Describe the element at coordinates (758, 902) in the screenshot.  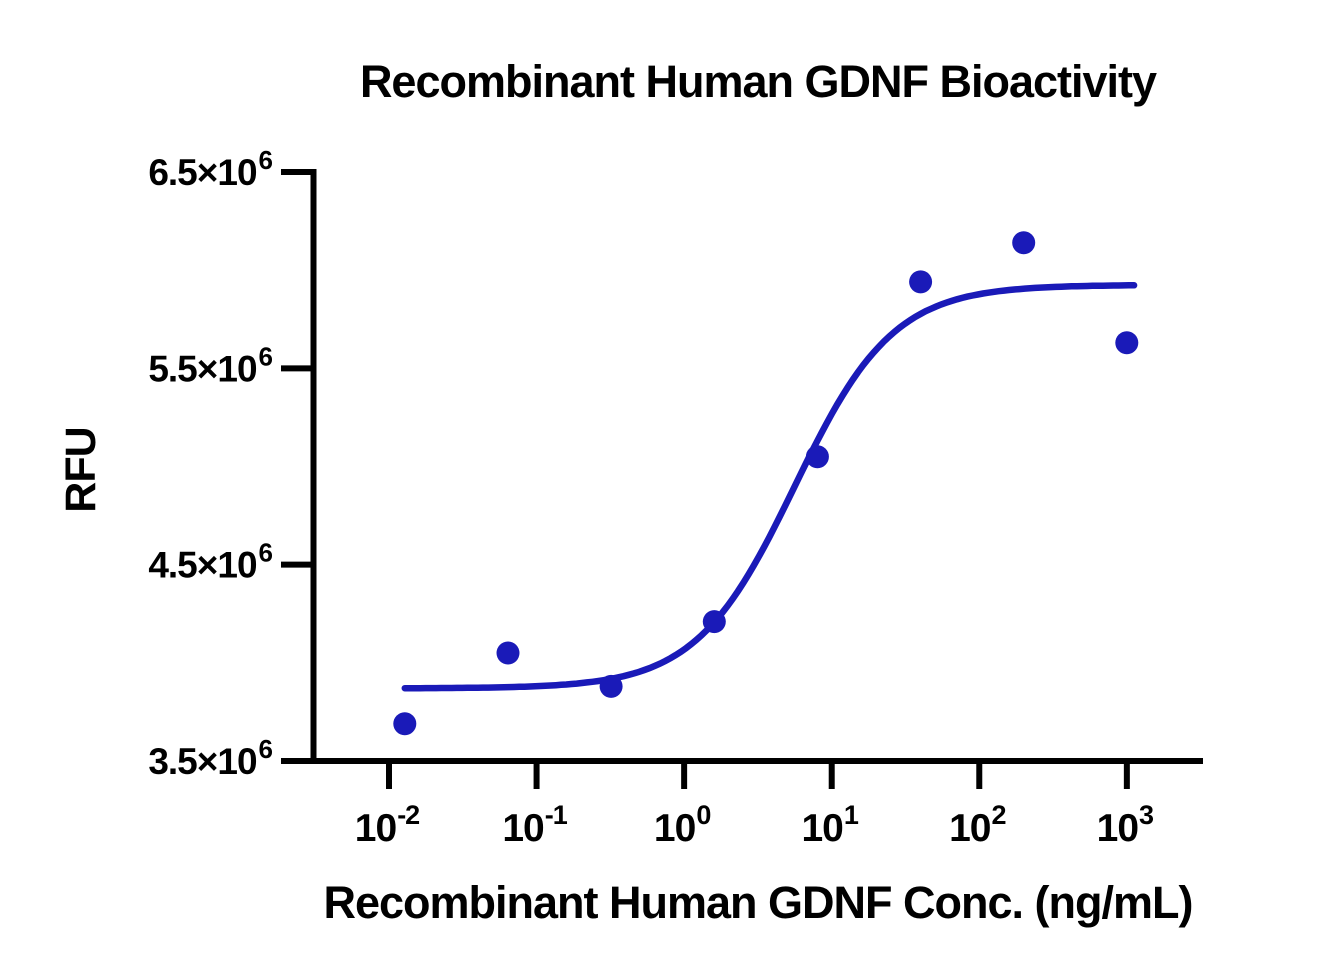
I see `x-axis-title: Recombinant Human GDNF Conc. (ng/mL)` at that location.